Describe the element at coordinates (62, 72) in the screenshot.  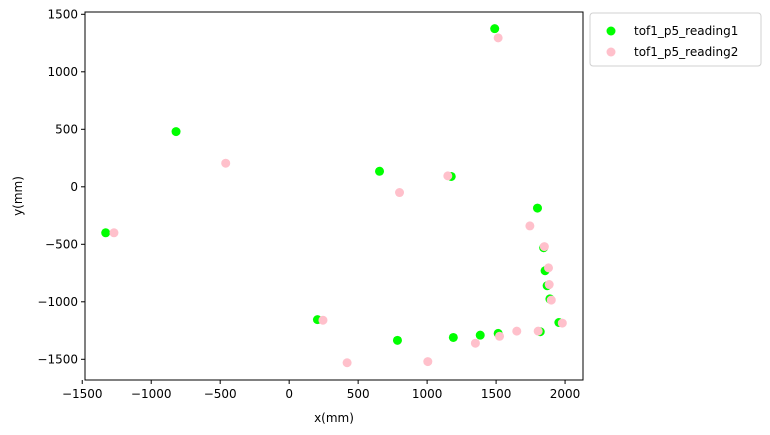
I see `y-tick-label: 1000` at that location.